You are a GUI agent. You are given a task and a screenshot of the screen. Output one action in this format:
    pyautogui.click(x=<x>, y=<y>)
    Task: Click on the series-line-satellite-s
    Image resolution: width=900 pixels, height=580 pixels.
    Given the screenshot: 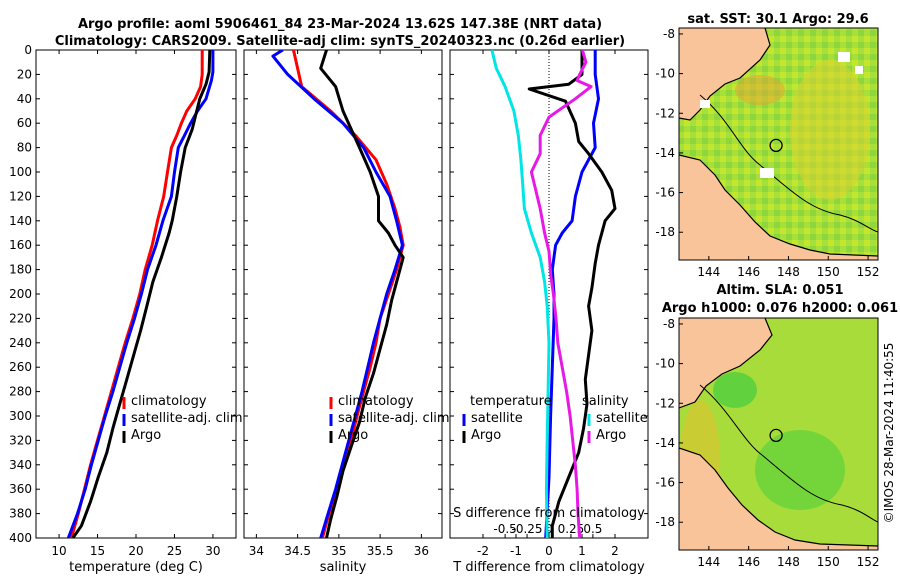 What is the action you would take?
    pyautogui.click(x=520, y=294)
    